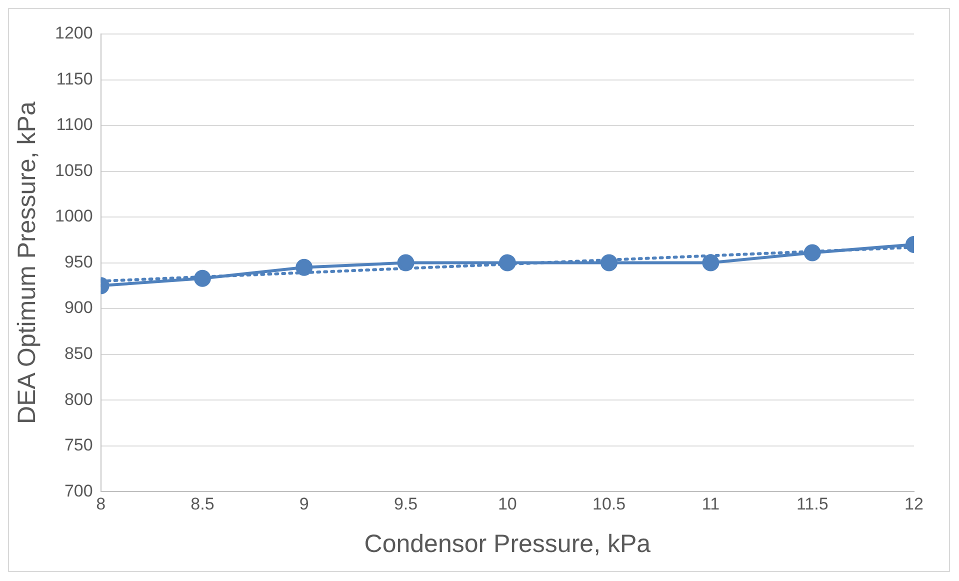  What do you see at coordinates (812, 504) in the screenshot?
I see `x-tick-label: 11.5` at bounding box center [812, 504].